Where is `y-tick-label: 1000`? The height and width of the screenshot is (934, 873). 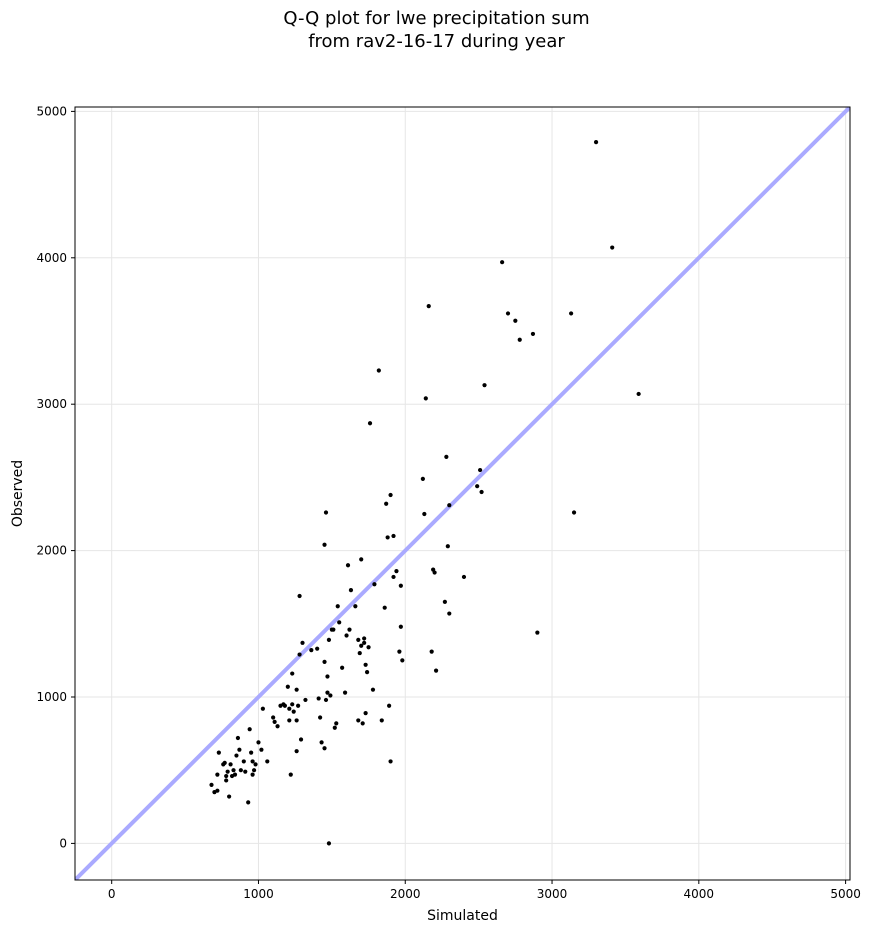
y-tick-label: 1000 is located at coordinates (51, 697).